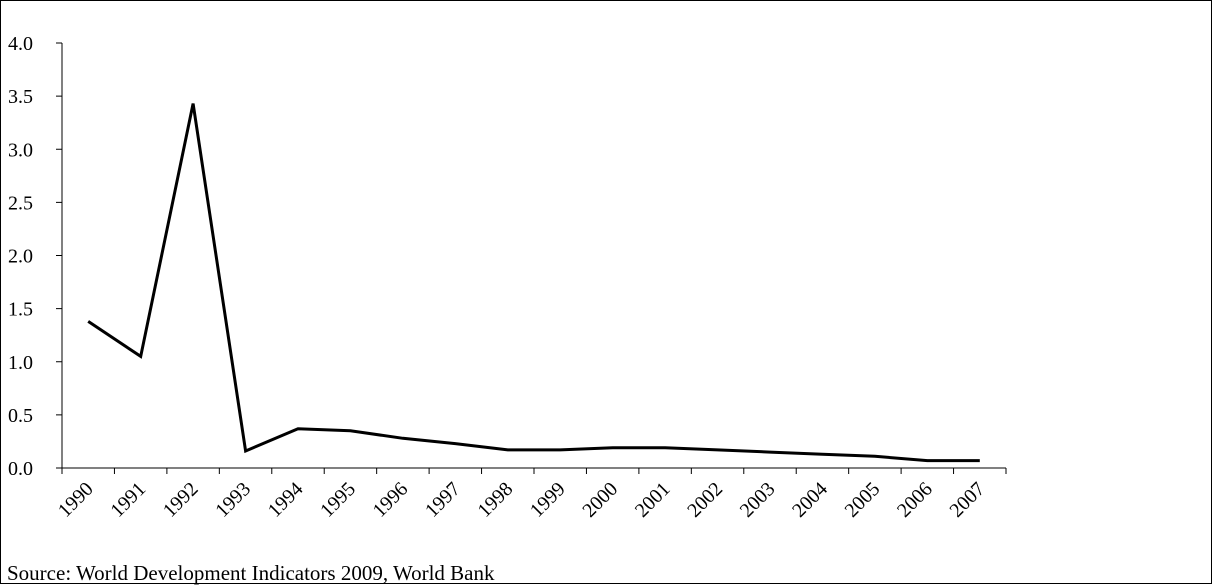 The width and height of the screenshot is (1212, 586). Describe the element at coordinates (600, 500) in the screenshot. I see `x-tick-label: 2000` at that location.